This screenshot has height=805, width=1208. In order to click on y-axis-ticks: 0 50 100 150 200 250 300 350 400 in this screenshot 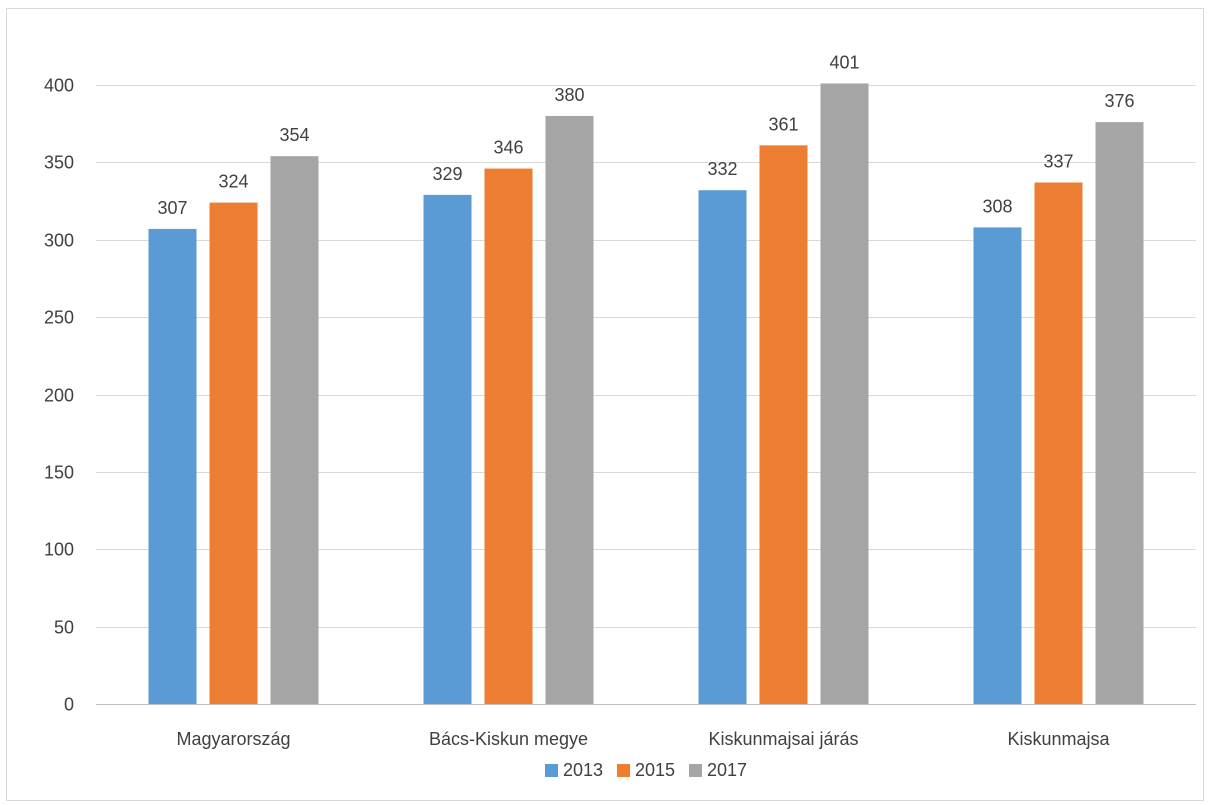, I will do `click(59, 395)`.